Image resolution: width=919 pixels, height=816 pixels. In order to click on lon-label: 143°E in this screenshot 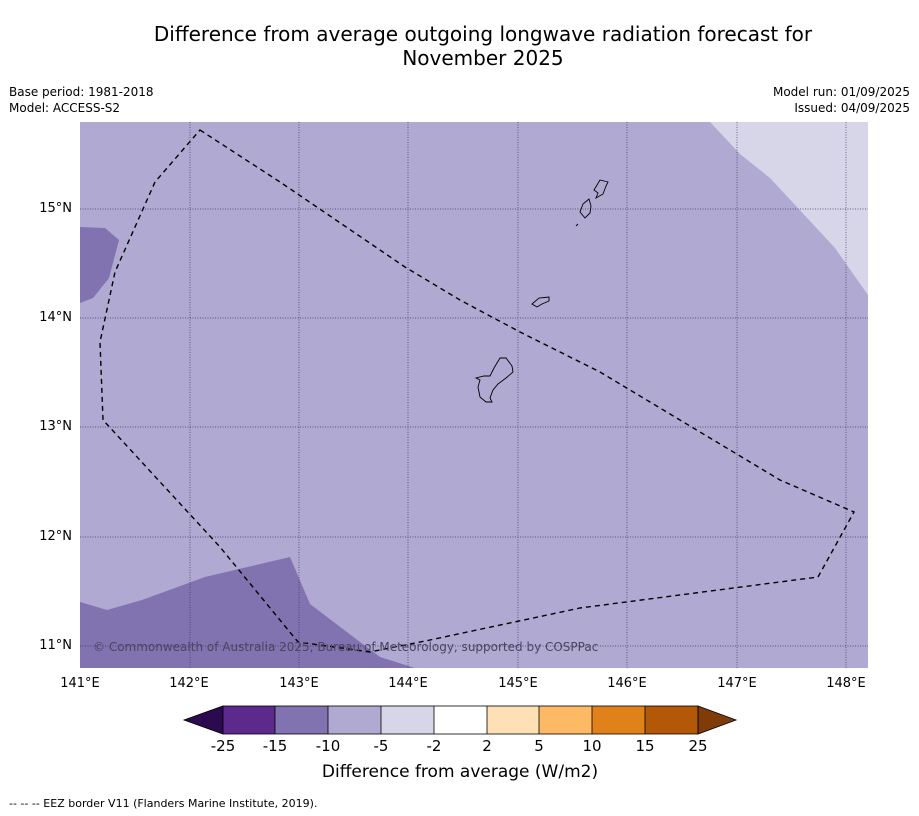, I will do `click(299, 683)`.